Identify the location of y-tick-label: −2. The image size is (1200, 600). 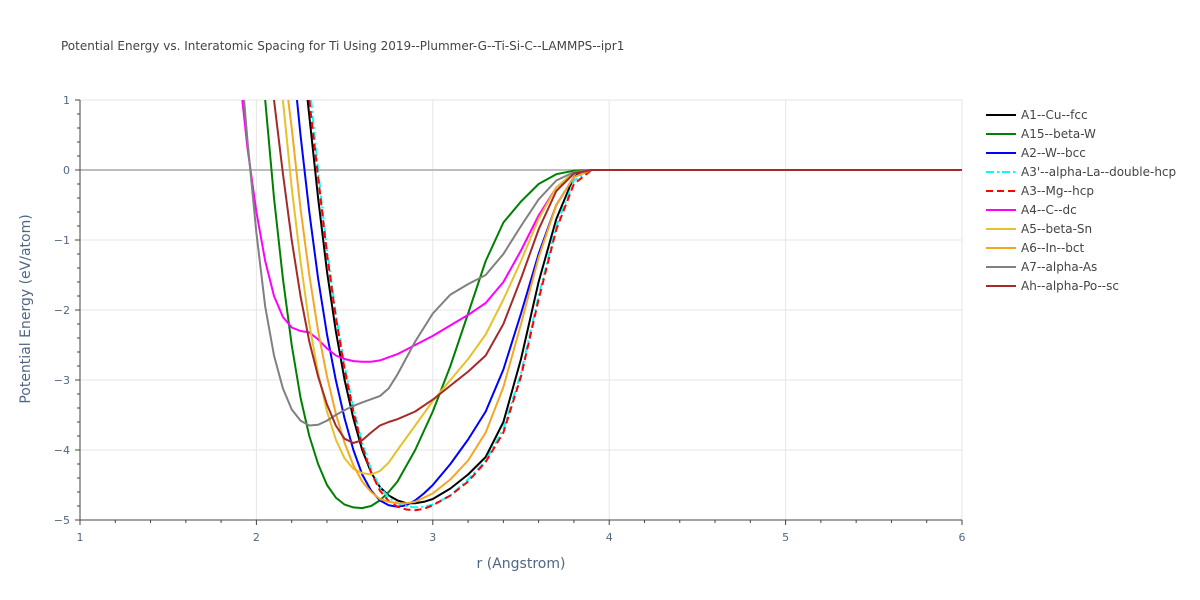
(62, 310).